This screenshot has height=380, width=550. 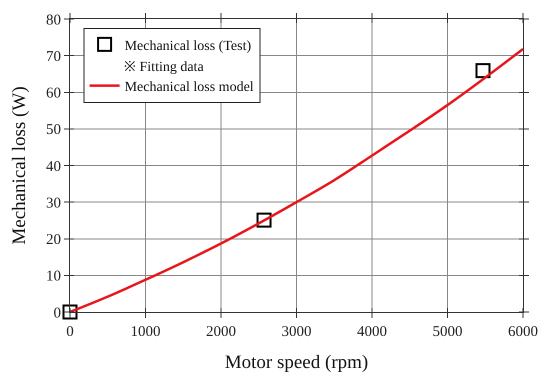 I want to click on y-tick-label: 30, so click(x=53, y=203).